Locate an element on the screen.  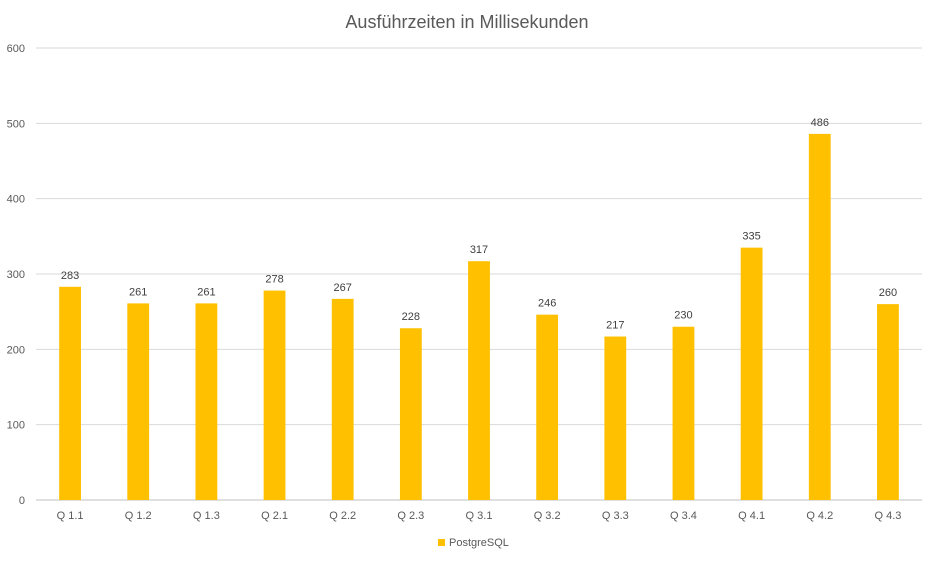
data-label: 246 is located at coordinates (547, 304).